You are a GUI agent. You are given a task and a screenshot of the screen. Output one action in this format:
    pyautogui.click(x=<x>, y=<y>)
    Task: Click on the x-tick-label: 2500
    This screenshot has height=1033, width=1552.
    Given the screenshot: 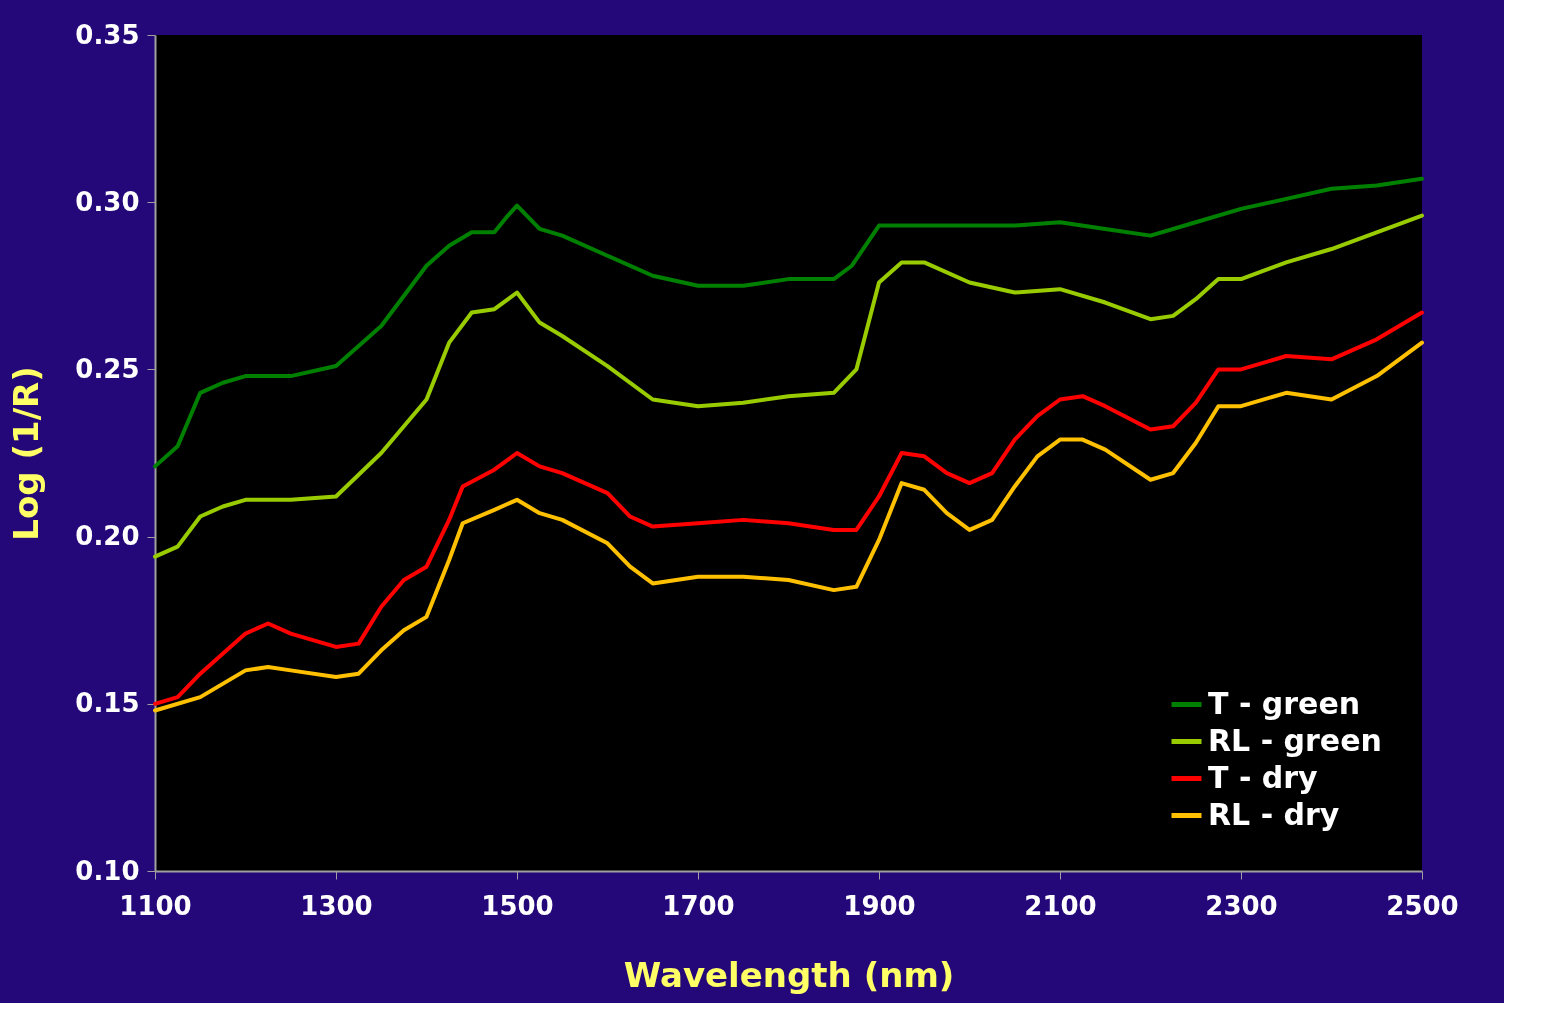 What is the action you would take?
    pyautogui.click(x=1422, y=905)
    